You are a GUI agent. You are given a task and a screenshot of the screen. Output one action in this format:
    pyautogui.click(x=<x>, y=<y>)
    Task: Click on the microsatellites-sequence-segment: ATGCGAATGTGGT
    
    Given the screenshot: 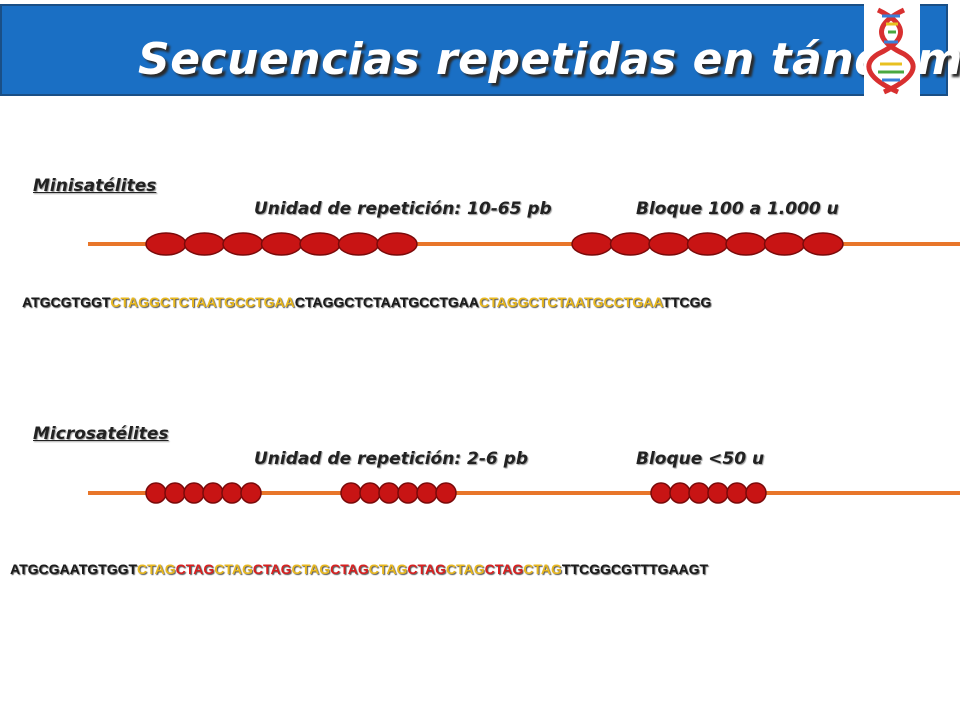 What is the action you would take?
    pyautogui.click(x=74, y=569)
    